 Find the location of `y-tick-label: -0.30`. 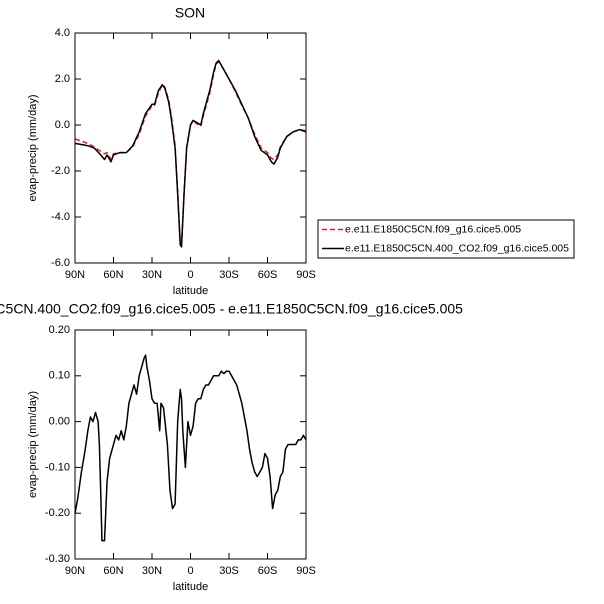

y-tick-label: -0.30 is located at coordinates (57, 559).